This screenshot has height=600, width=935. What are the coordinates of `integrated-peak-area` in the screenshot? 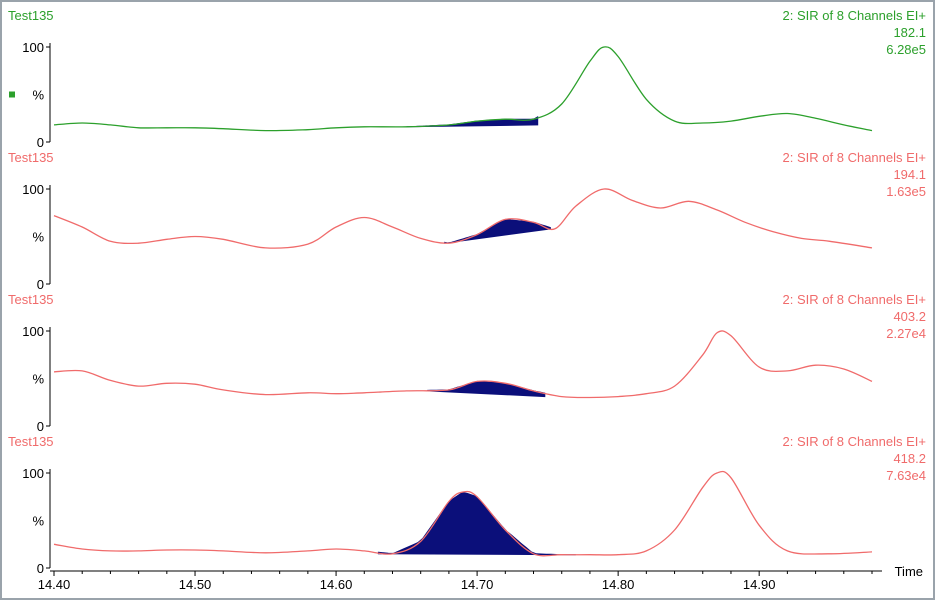 It's located at (476, 523).